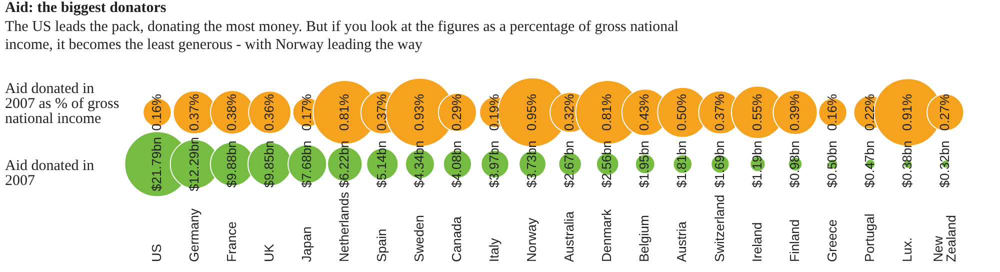 The image size is (1000, 272). I want to click on category-label: US, so click(156, 253).